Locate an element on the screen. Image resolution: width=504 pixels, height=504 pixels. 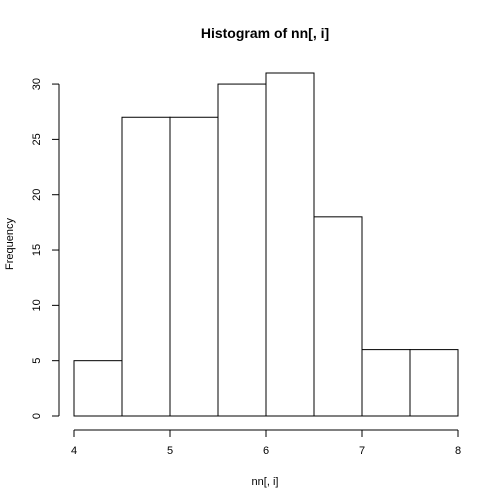
x-tick-label-1: 5 is located at coordinates (170, 451).